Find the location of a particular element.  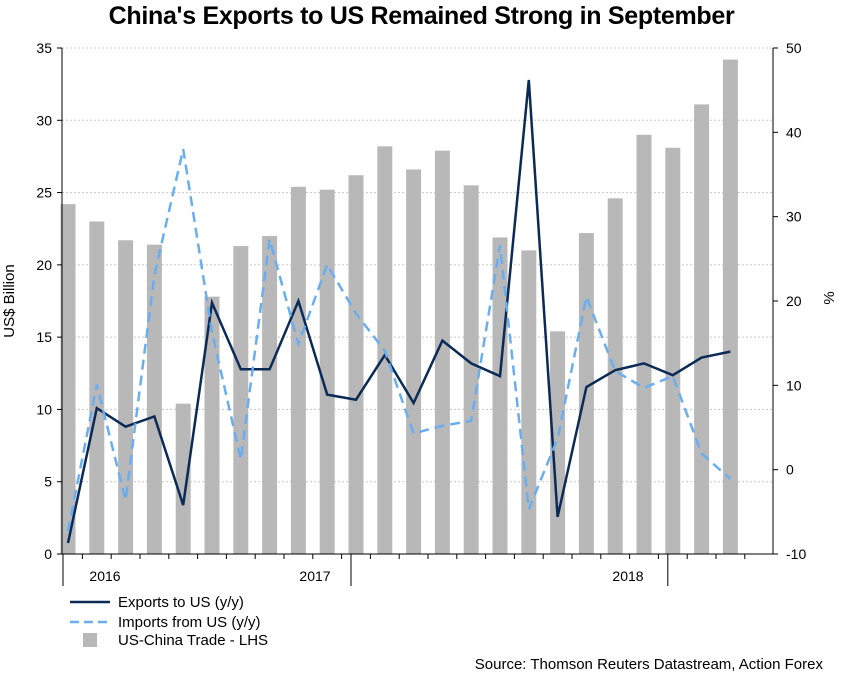

left-tick-label: 30 is located at coordinates (44, 120).